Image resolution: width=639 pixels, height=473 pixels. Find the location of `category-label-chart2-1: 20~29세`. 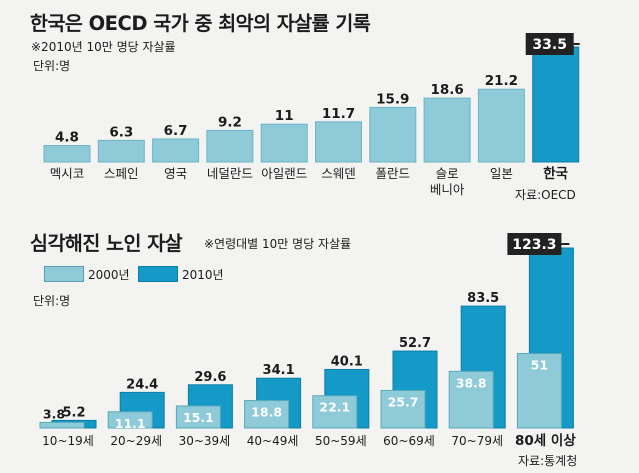

category-label-chart2-1: 20~29세 is located at coordinates (136, 441).